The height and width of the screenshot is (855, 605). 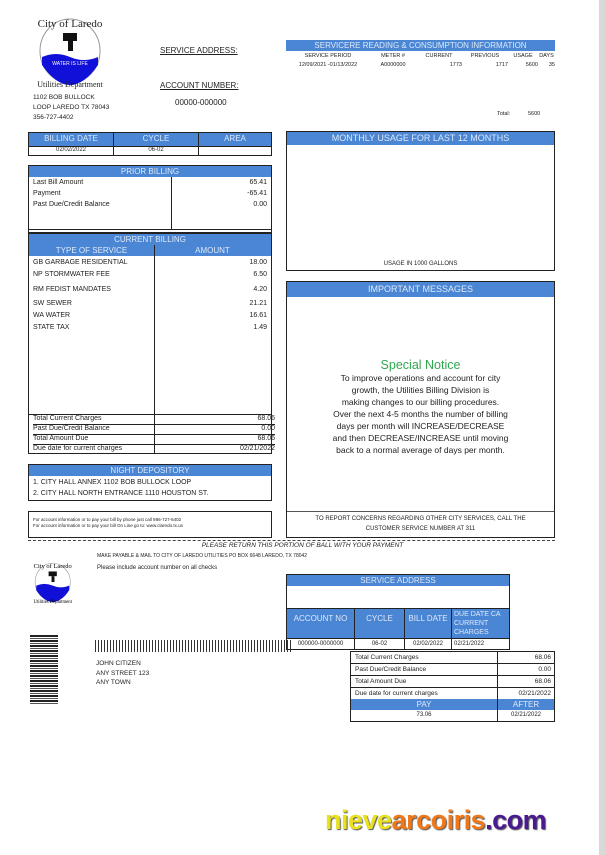 I want to click on city-logo-small: City of Laredo Utilities Department, so click(x=53, y=584).